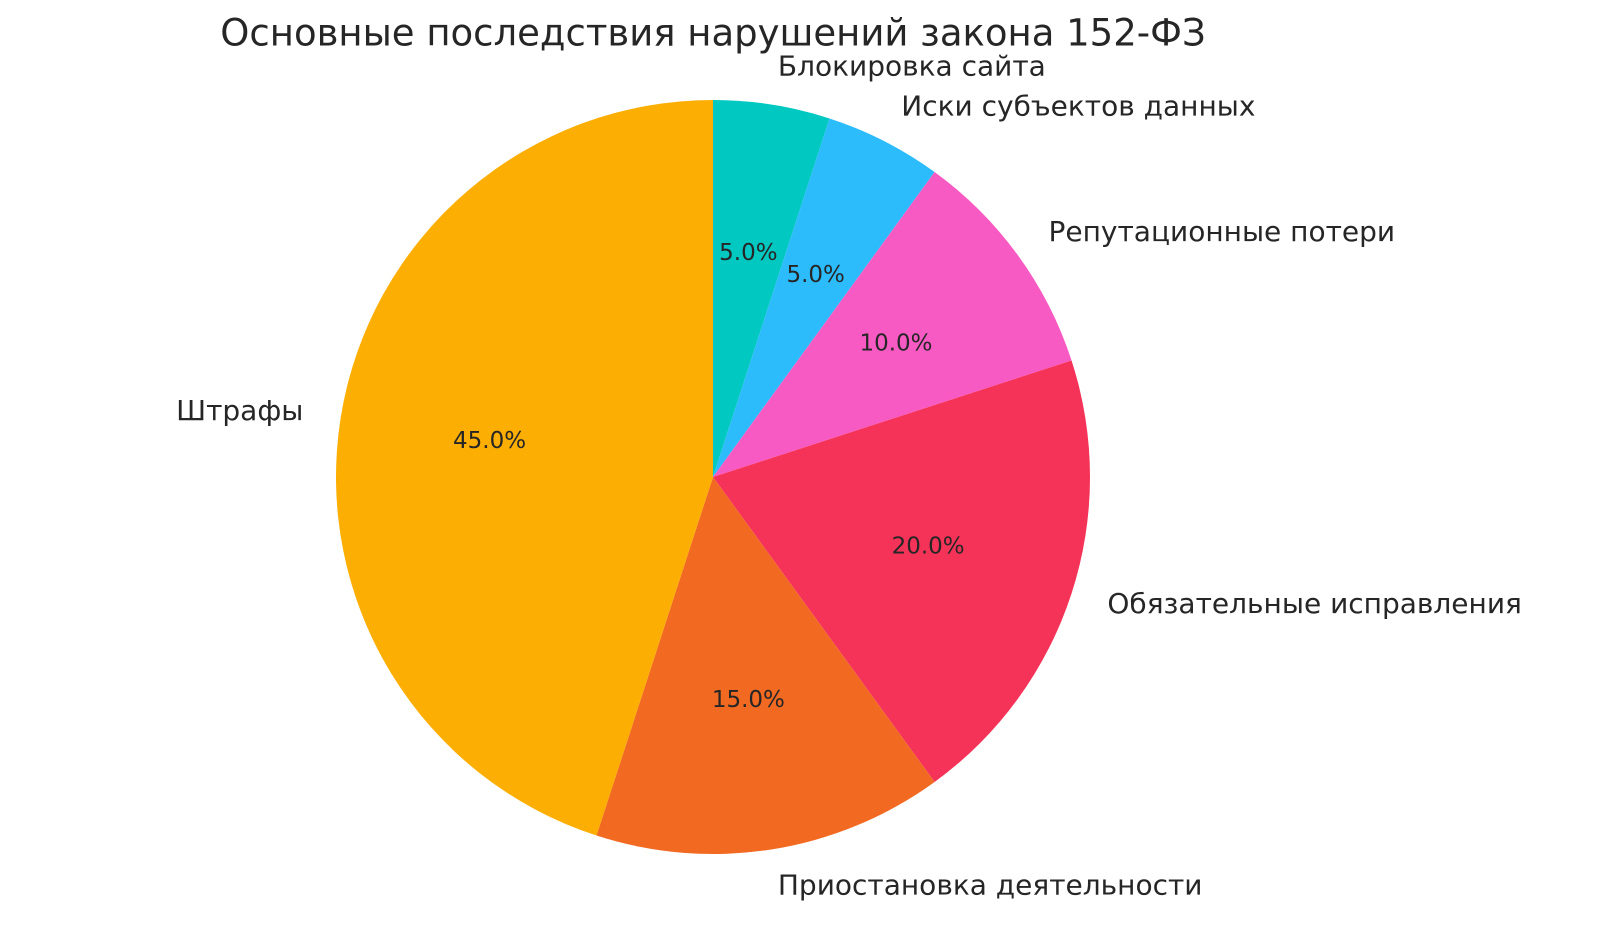 The height and width of the screenshot is (938, 1600). What do you see at coordinates (990, 885) in the screenshot?
I see `slice-label: Приостановка деятельности` at bounding box center [990, 885].